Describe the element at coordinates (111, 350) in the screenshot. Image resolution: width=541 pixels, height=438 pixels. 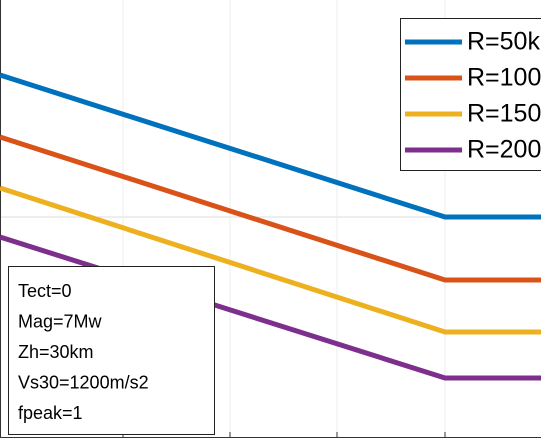
I see `annotation-box` at that location.